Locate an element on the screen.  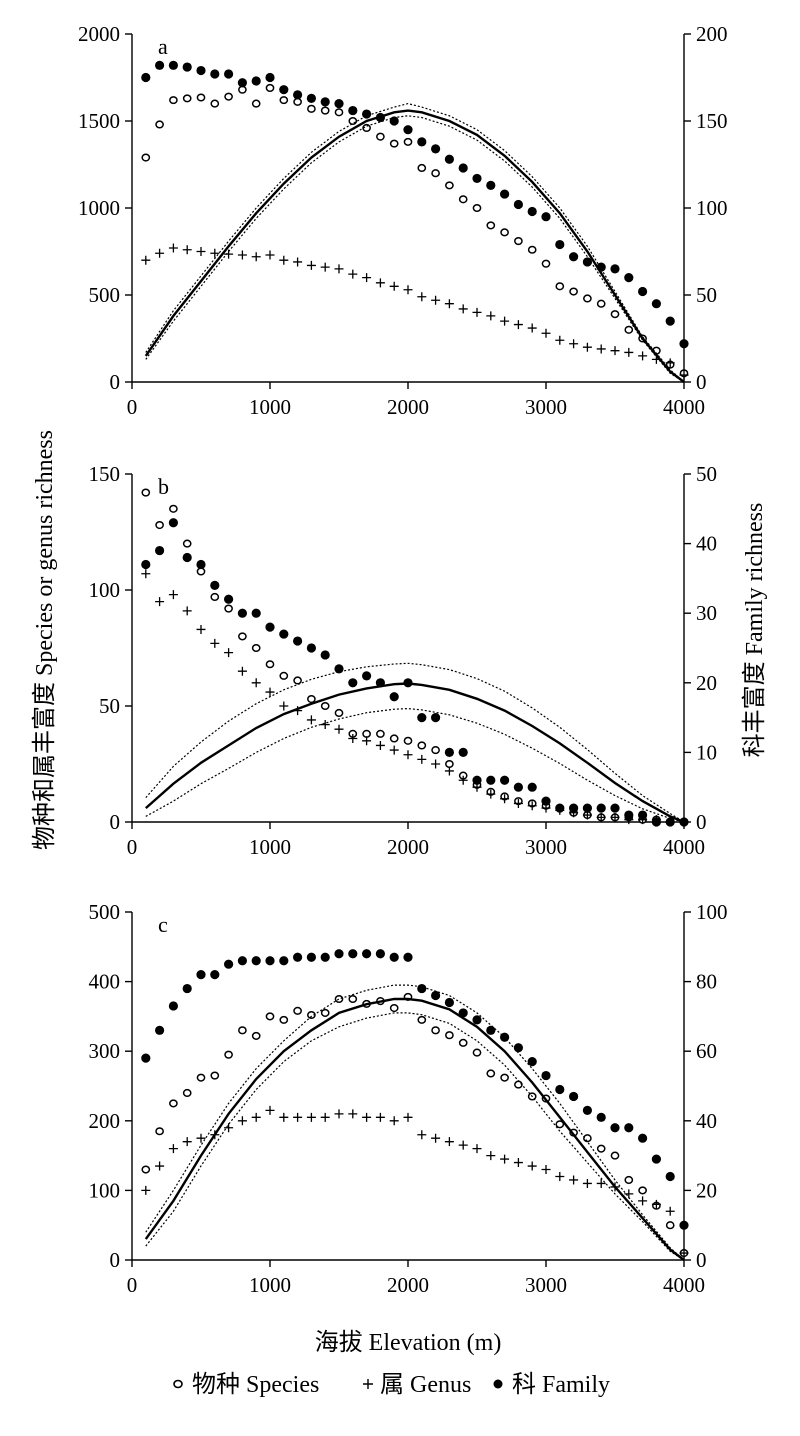
legend-label-genus: 属 Genus is located at coordinates (425, 1385).